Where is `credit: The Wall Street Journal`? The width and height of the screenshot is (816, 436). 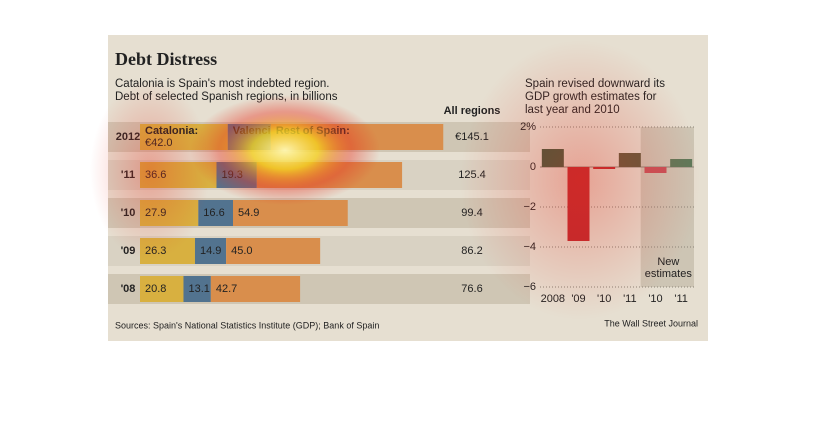
credit: The Wall Street Journal is located at coordinates (651, 323).